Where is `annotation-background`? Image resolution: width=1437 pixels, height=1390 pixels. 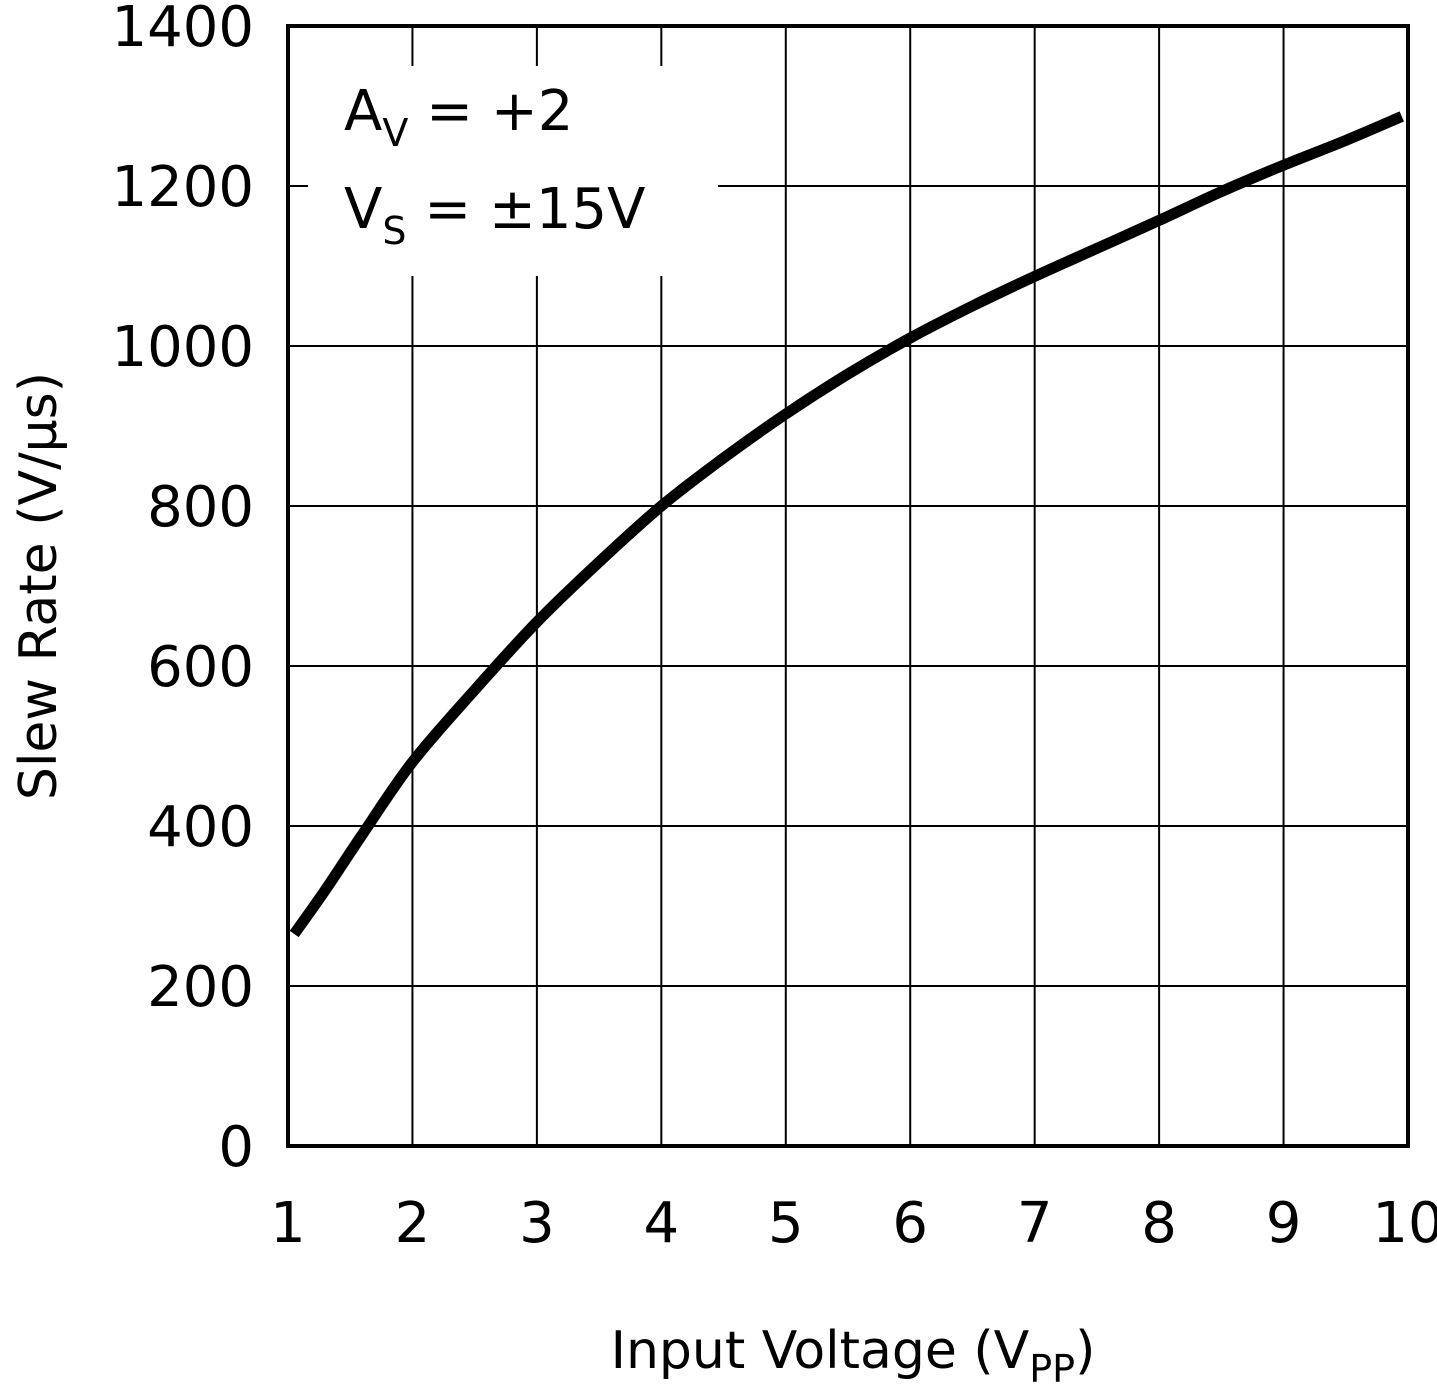
annotation-background is located at coordinates (513, 171).